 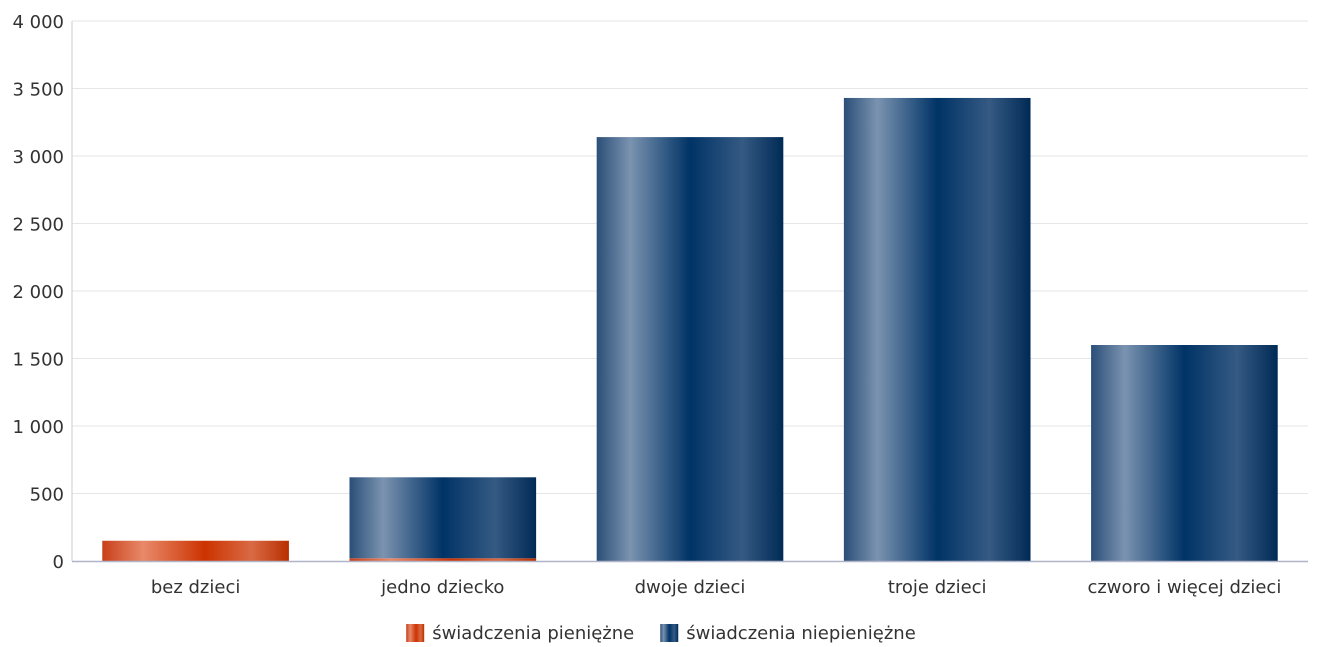 I want to click on y-tick-label: 0, so click(x=58, y=562).